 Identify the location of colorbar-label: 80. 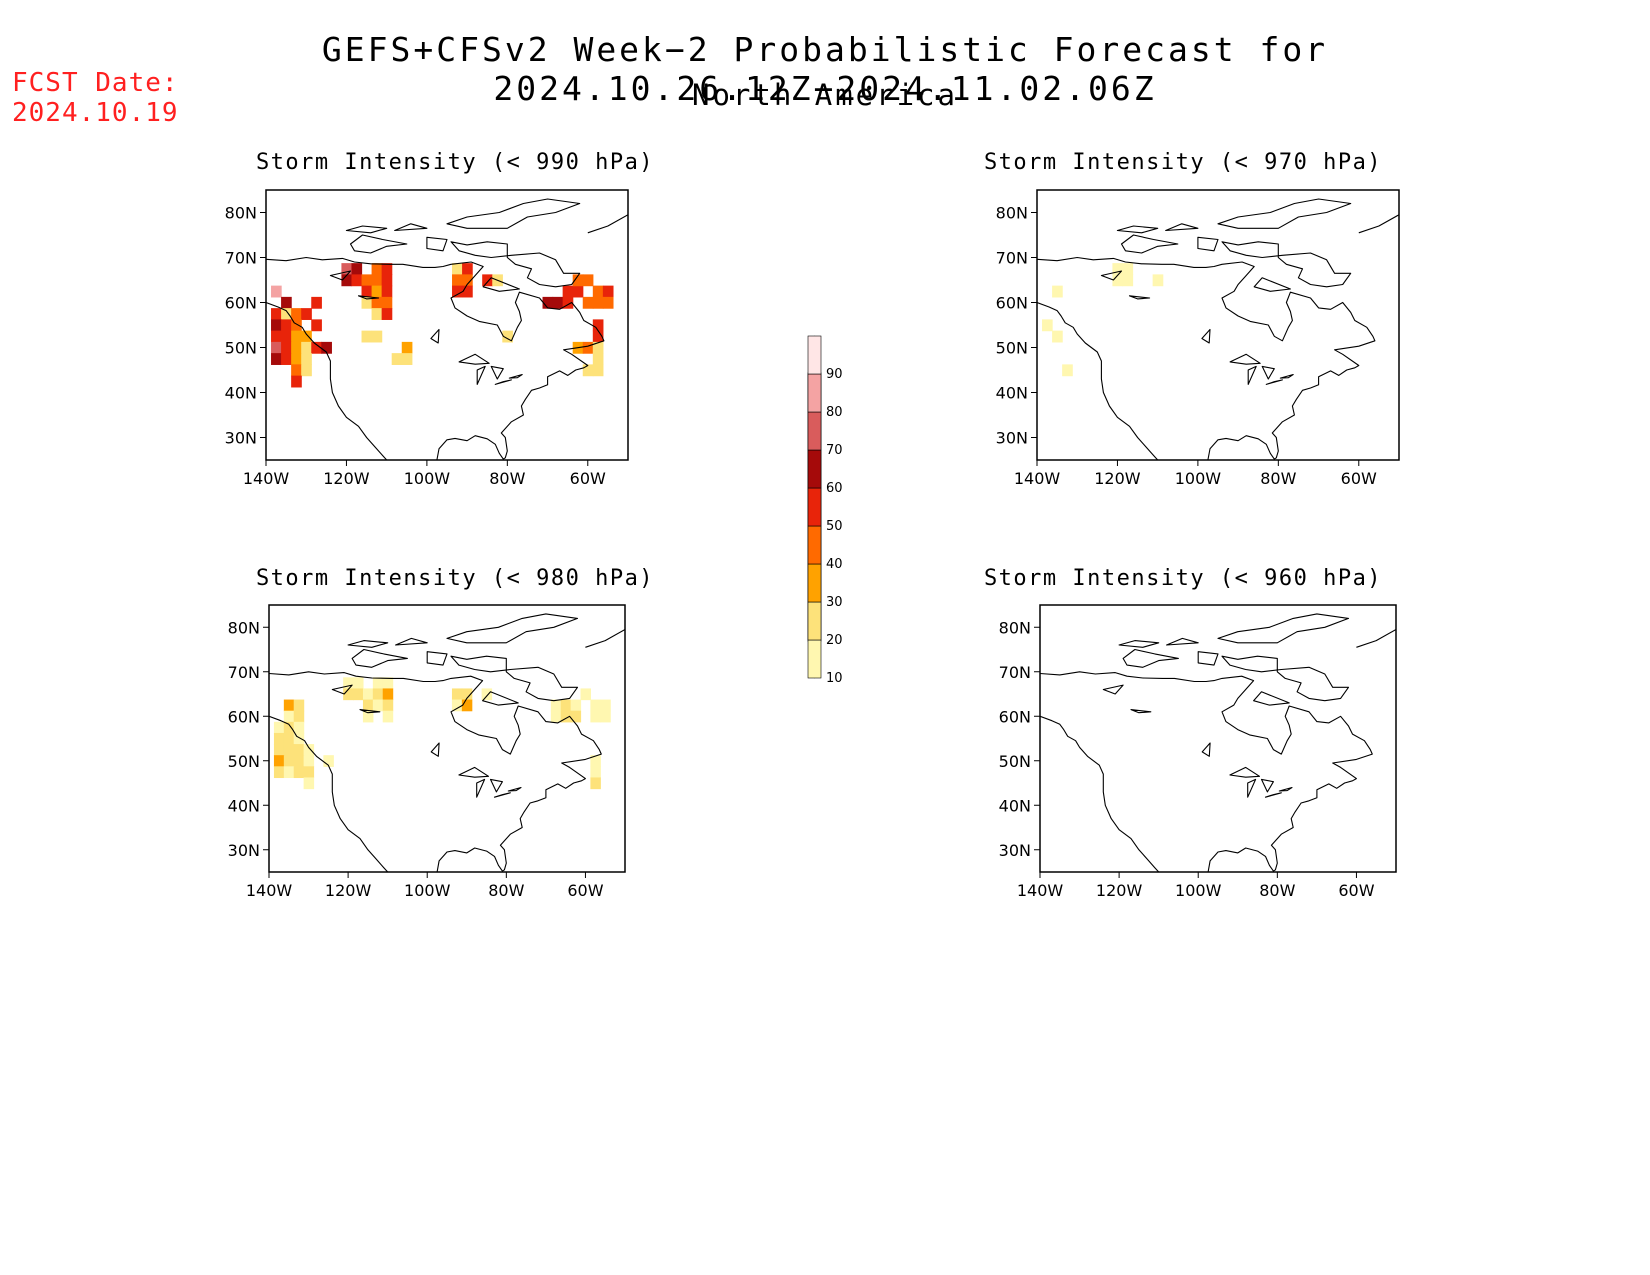
(834, 412).